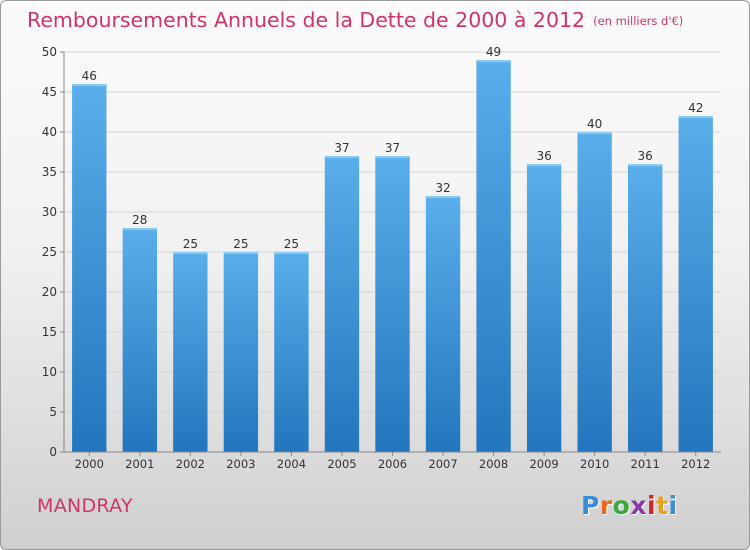  I want to click on city-name: MANDRAY, so click(85, 506).